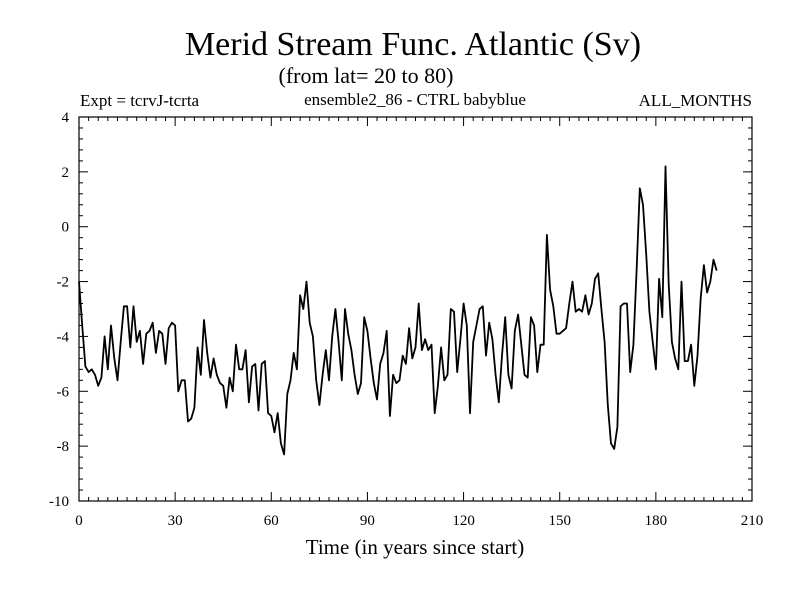 The image size is (800, 600). What do you see at coordinates (59, 310) in the screenshot?
I see `y-tick-labels: -10 -8 -6 -4 -2 0 2 4` at bounding box center [59, 310].